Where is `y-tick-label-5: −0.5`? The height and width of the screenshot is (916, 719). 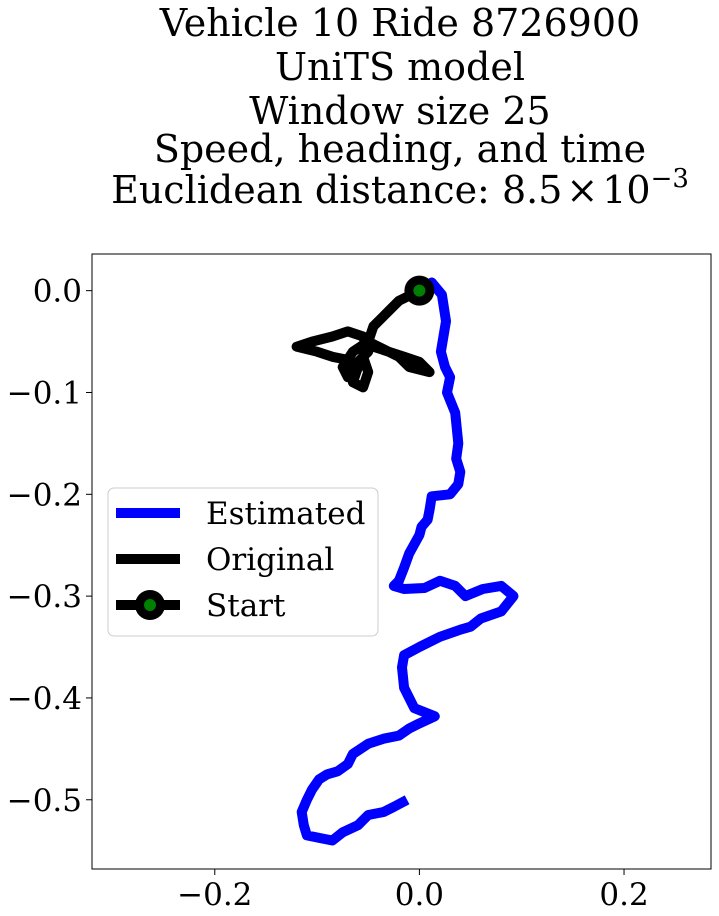
y-tick-label-5: −0.5 is located at coordinates (44, 801).